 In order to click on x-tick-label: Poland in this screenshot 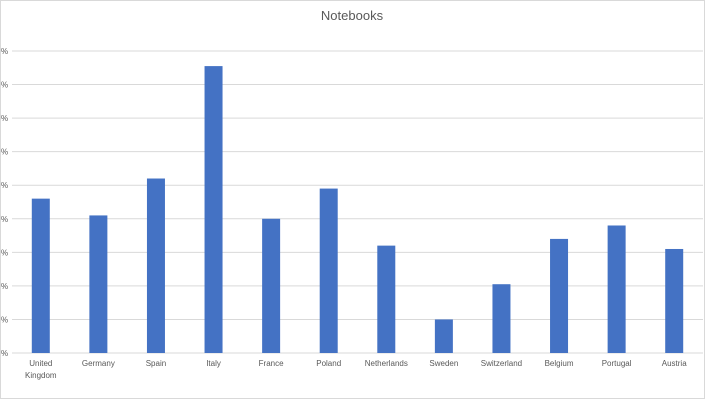, I will do `click(328, 363)`.